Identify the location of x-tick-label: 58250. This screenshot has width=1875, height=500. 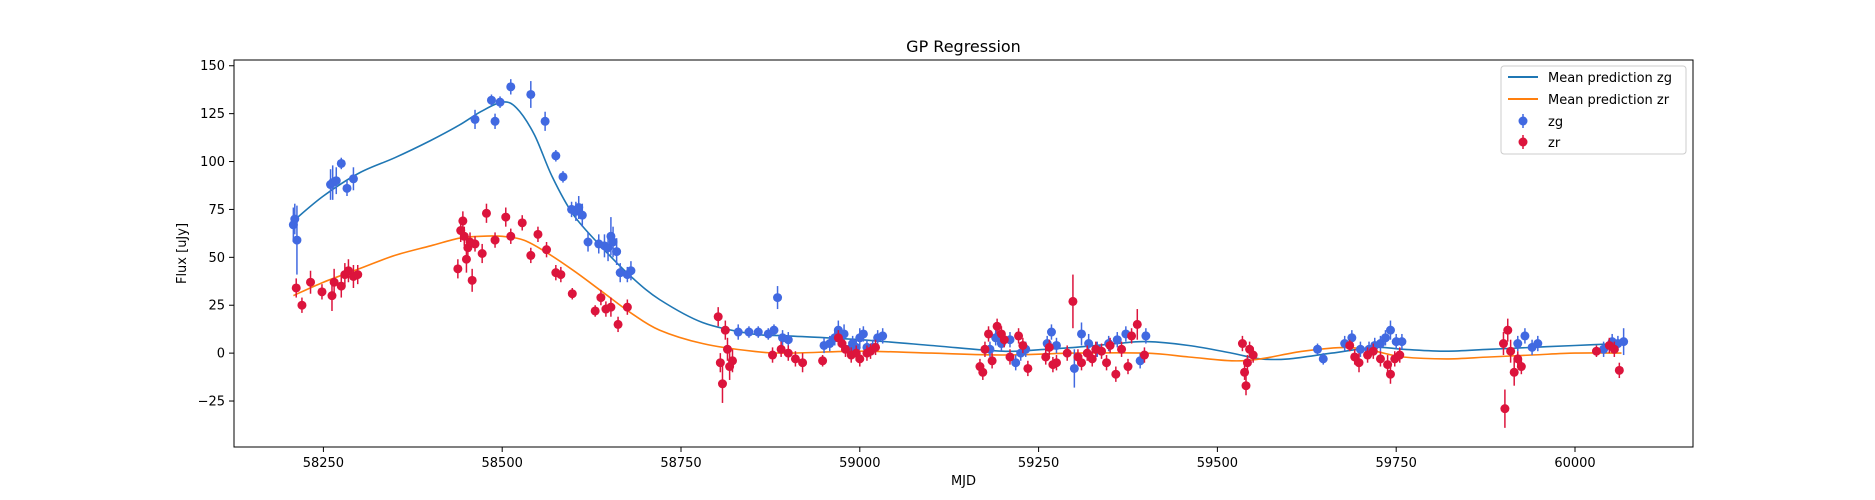
(323, 463).